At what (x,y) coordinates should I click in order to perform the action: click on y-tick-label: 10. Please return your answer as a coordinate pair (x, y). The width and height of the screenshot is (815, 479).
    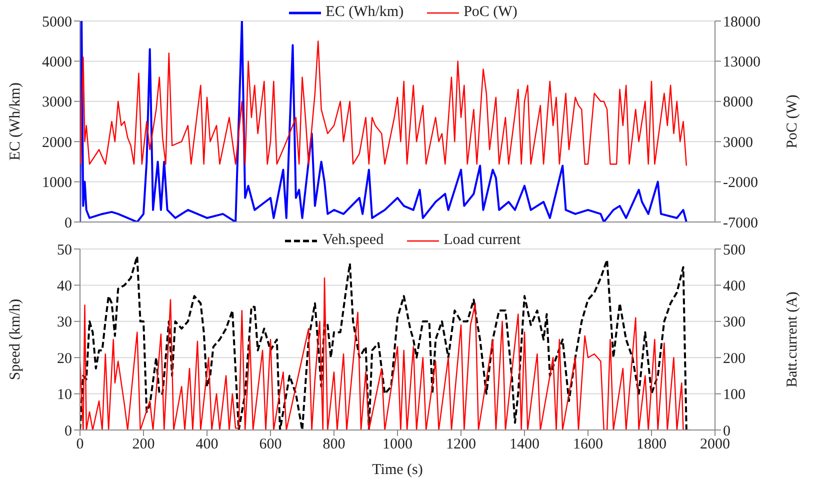
    Looking at the image, I should click on (64, 395).